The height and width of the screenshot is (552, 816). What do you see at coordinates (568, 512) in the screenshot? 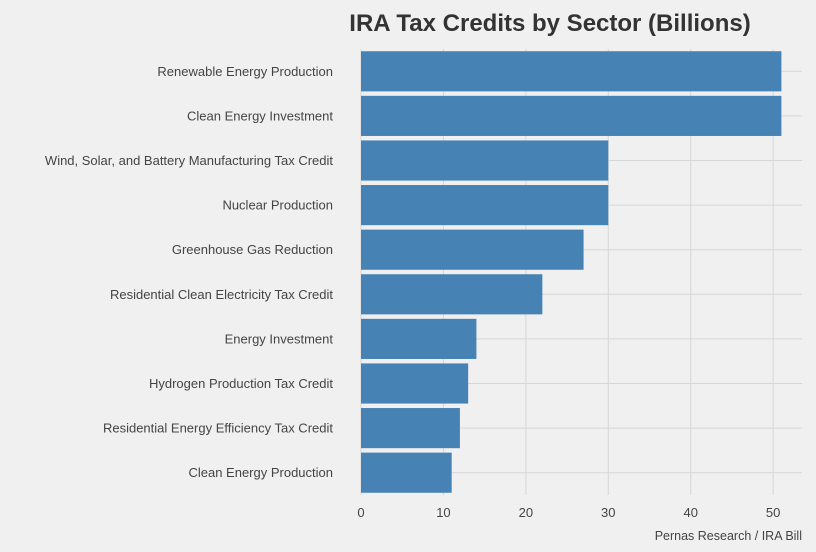
I see `x-tick-labels: 0 10 20 30 40 50` at bounding box center [568, 512].